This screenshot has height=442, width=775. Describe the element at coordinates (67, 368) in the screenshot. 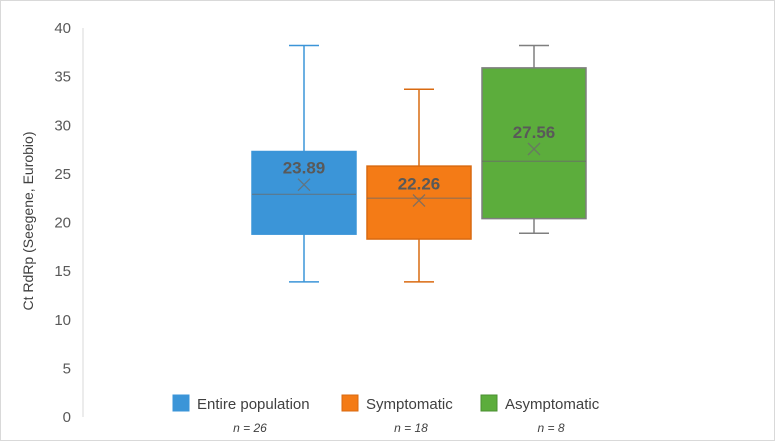

I see `y-tick-label: 5` at that location.